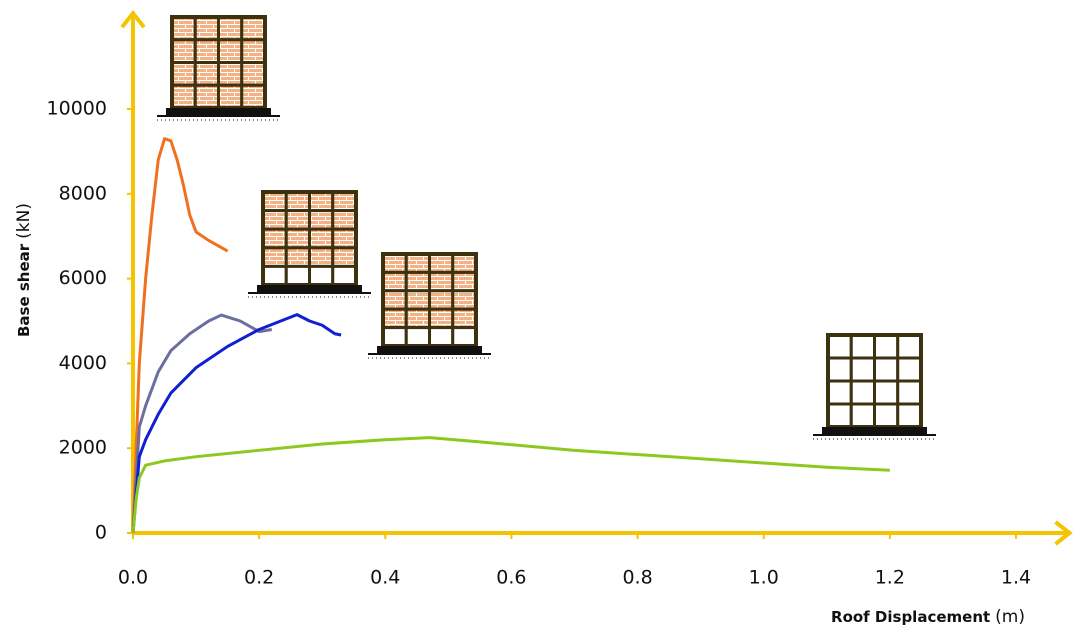  I want to click on x-tick-label: 0.0, so click(133, 578).